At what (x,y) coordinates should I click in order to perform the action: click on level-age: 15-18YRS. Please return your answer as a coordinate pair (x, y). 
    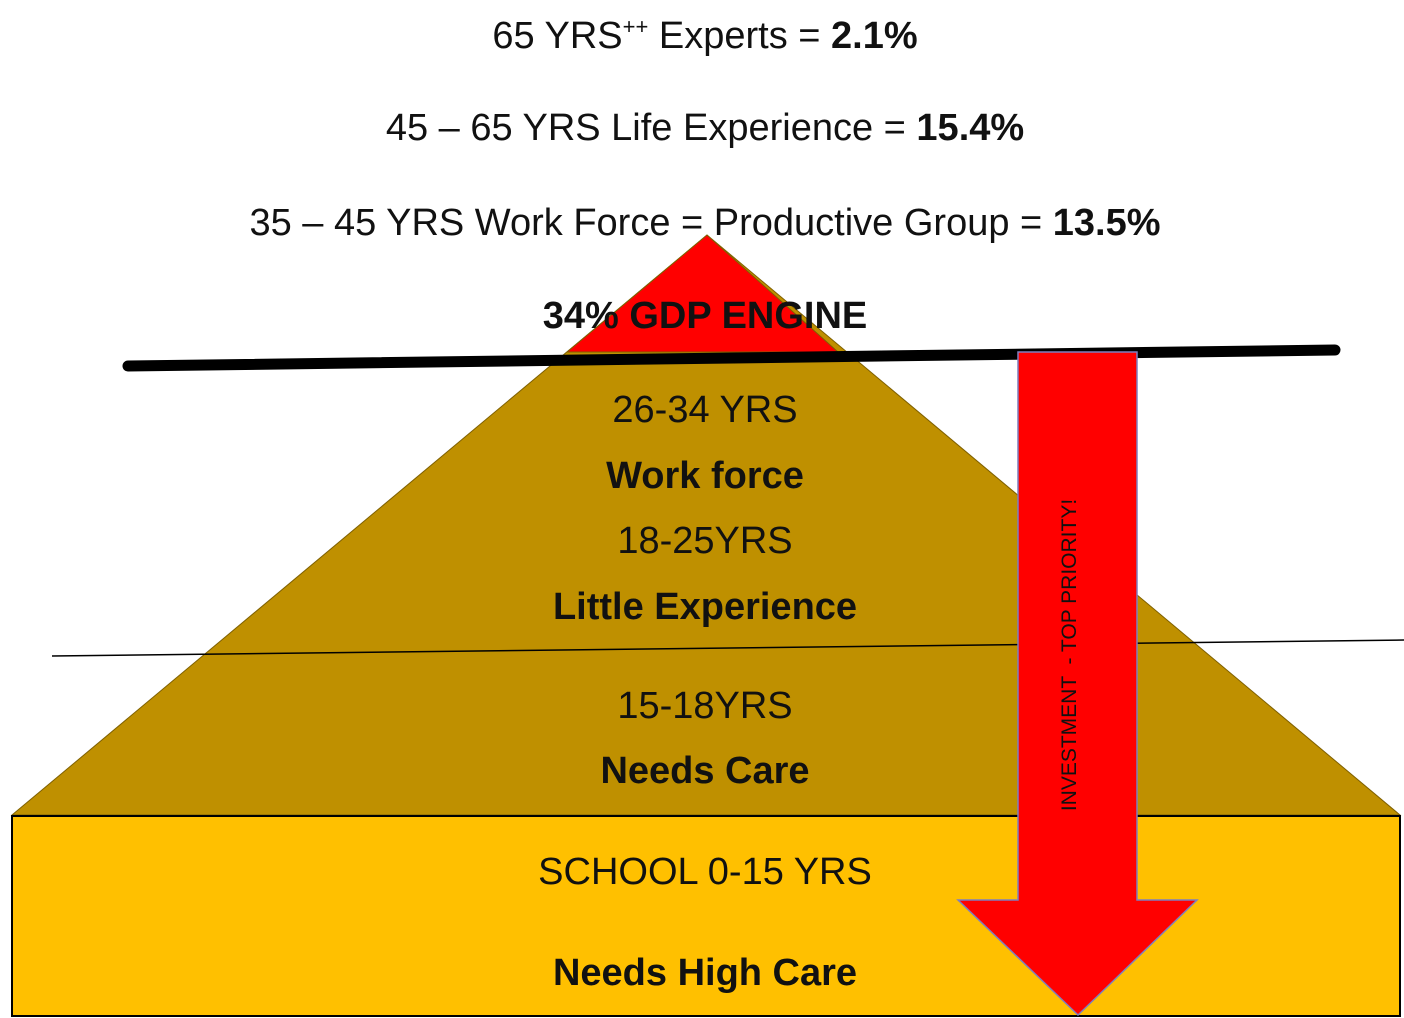
    Looking at the image, I should click on (704, 706).